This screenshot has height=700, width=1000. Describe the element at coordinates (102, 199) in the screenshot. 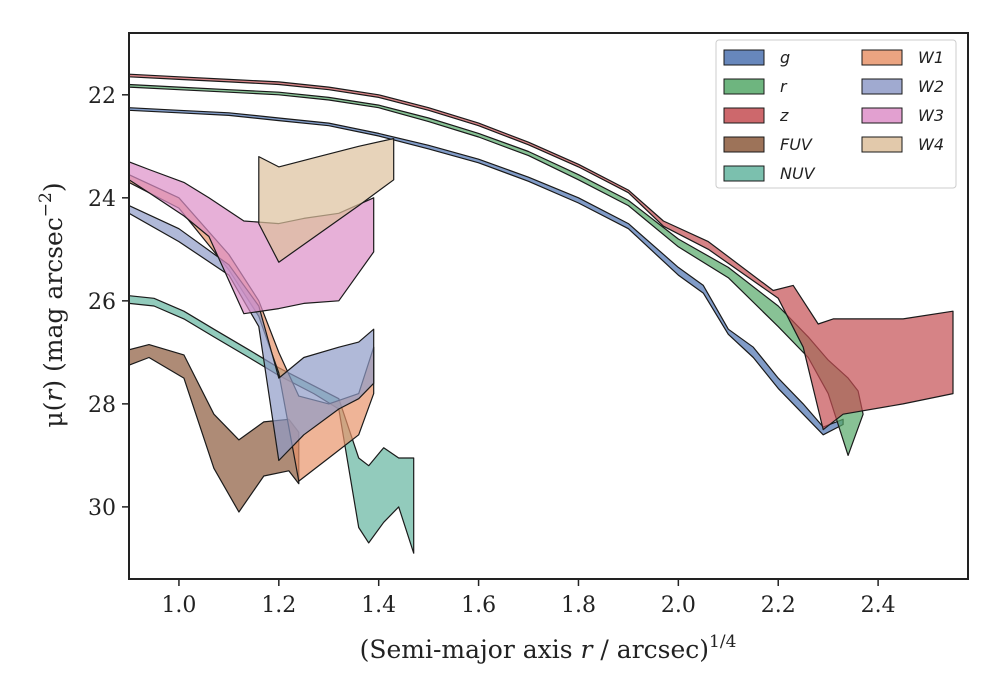

I see `y-tick-label: 24` at that location.